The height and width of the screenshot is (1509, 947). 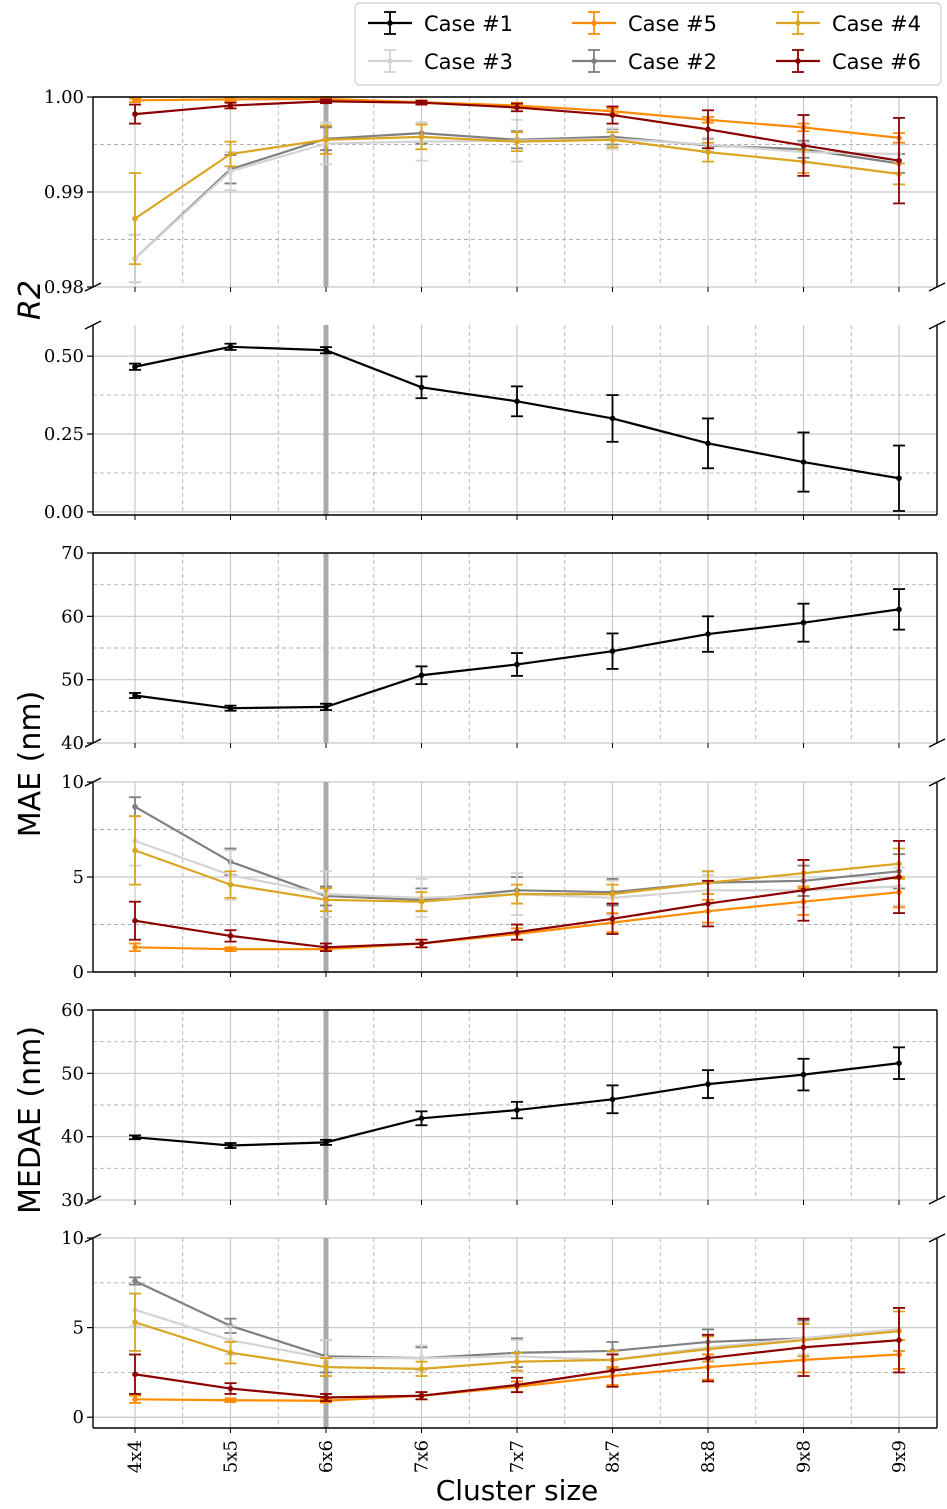 I want to click on legend-item: Case #4, so click(x=848, y=23).